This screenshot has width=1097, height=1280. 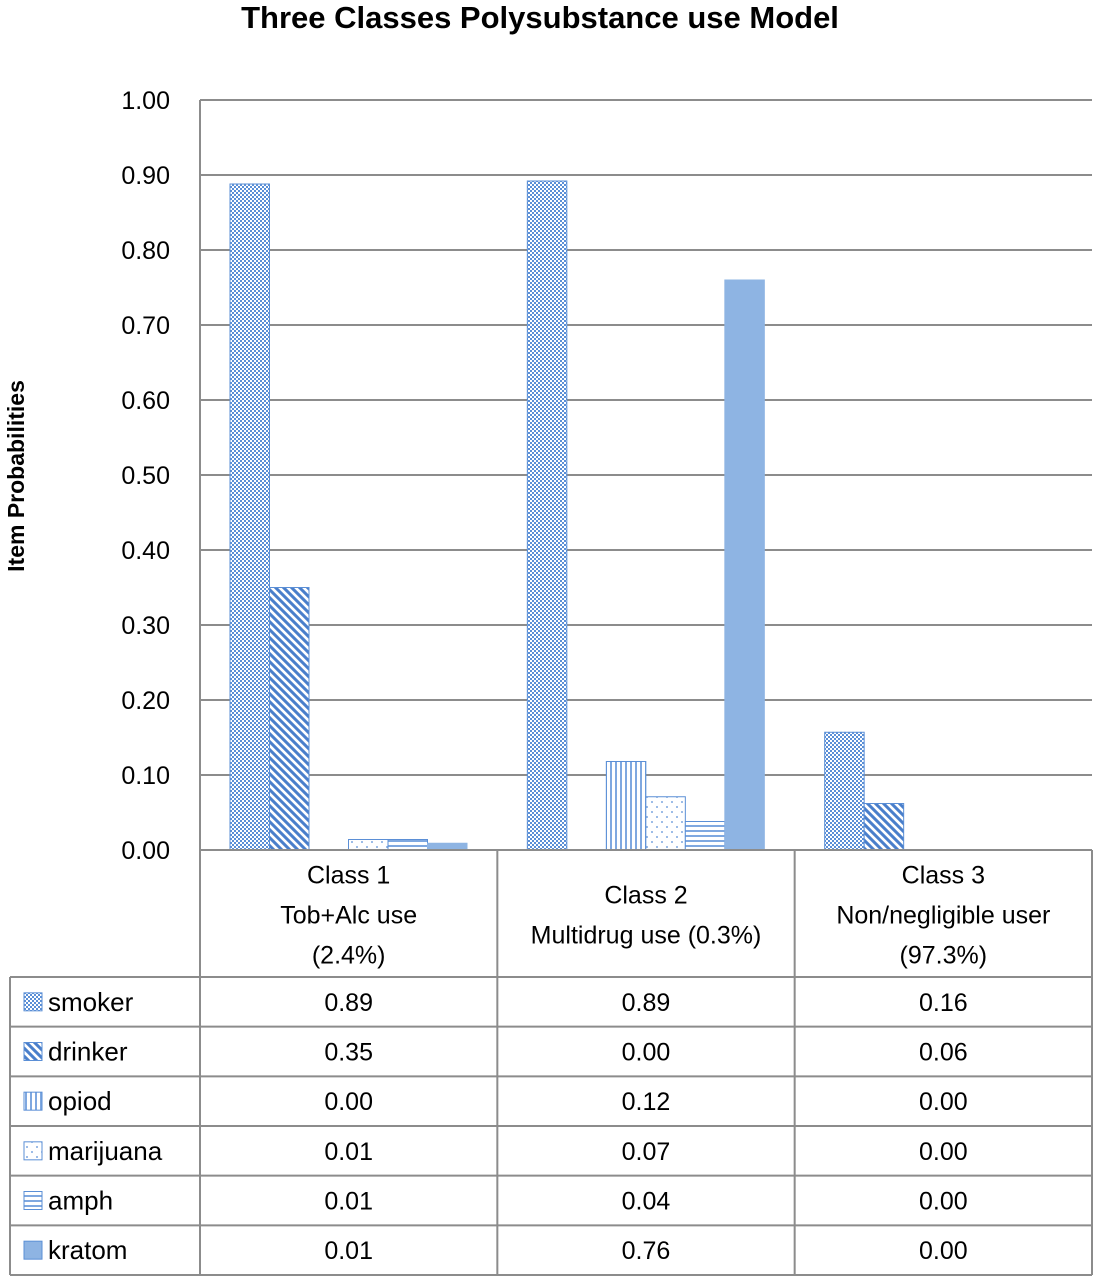 I want to click on y-tick-label: 0.90, so click(x=145, y=176).